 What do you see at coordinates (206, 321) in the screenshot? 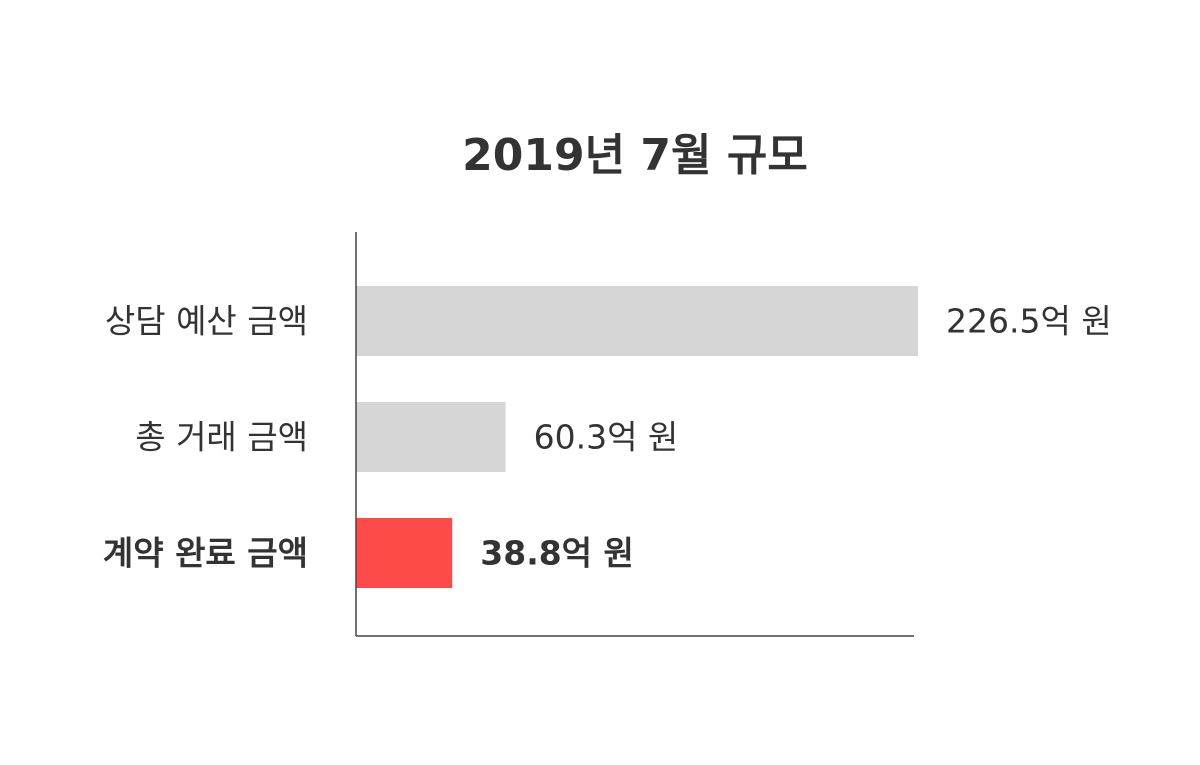
I see `category-label-1: 상담 예산 금액` at bounding box center [206, 321].